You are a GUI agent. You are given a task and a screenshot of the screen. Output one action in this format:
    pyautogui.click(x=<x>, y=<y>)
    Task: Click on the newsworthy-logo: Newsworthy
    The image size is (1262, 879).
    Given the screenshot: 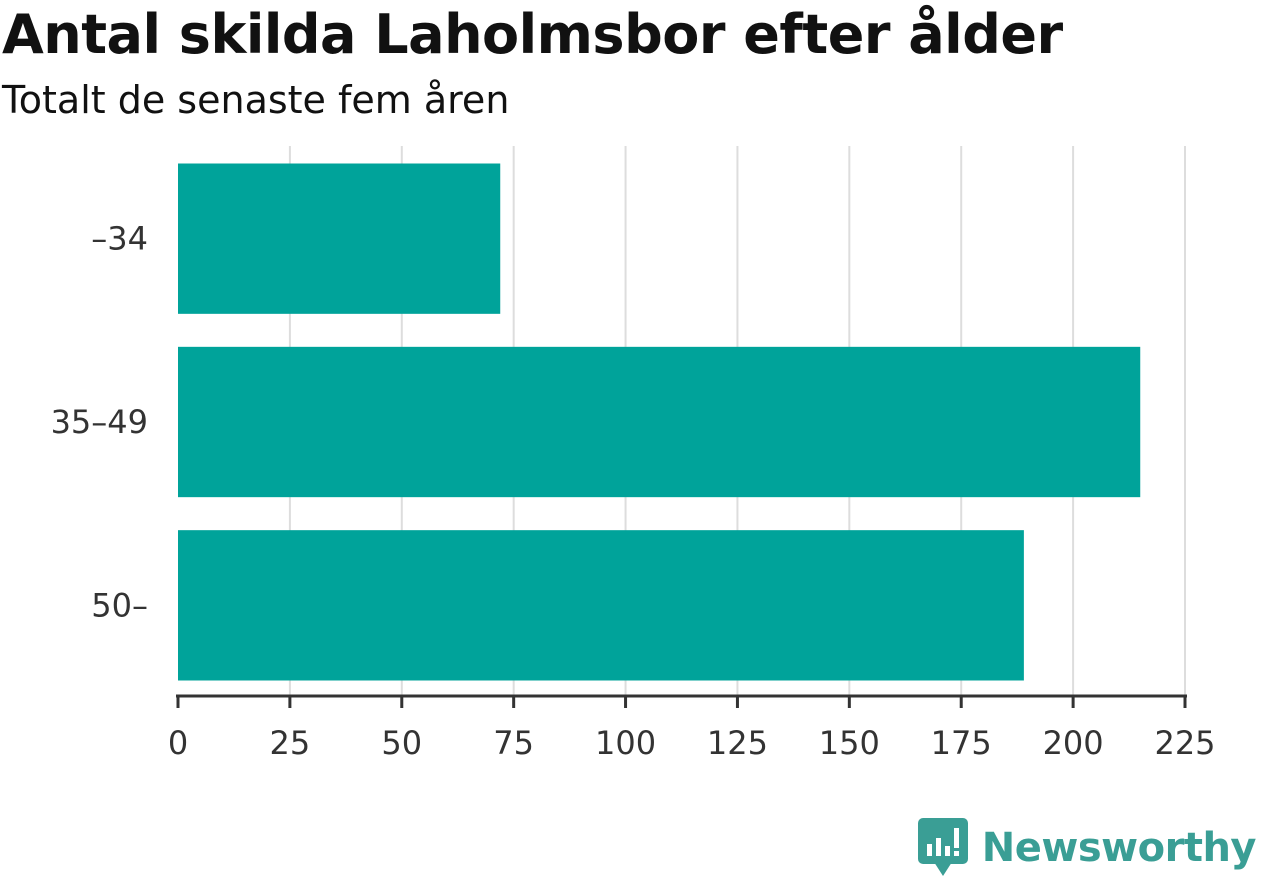 What is the action you would take?
    pyautogui.click(x=1087, y=848)
    